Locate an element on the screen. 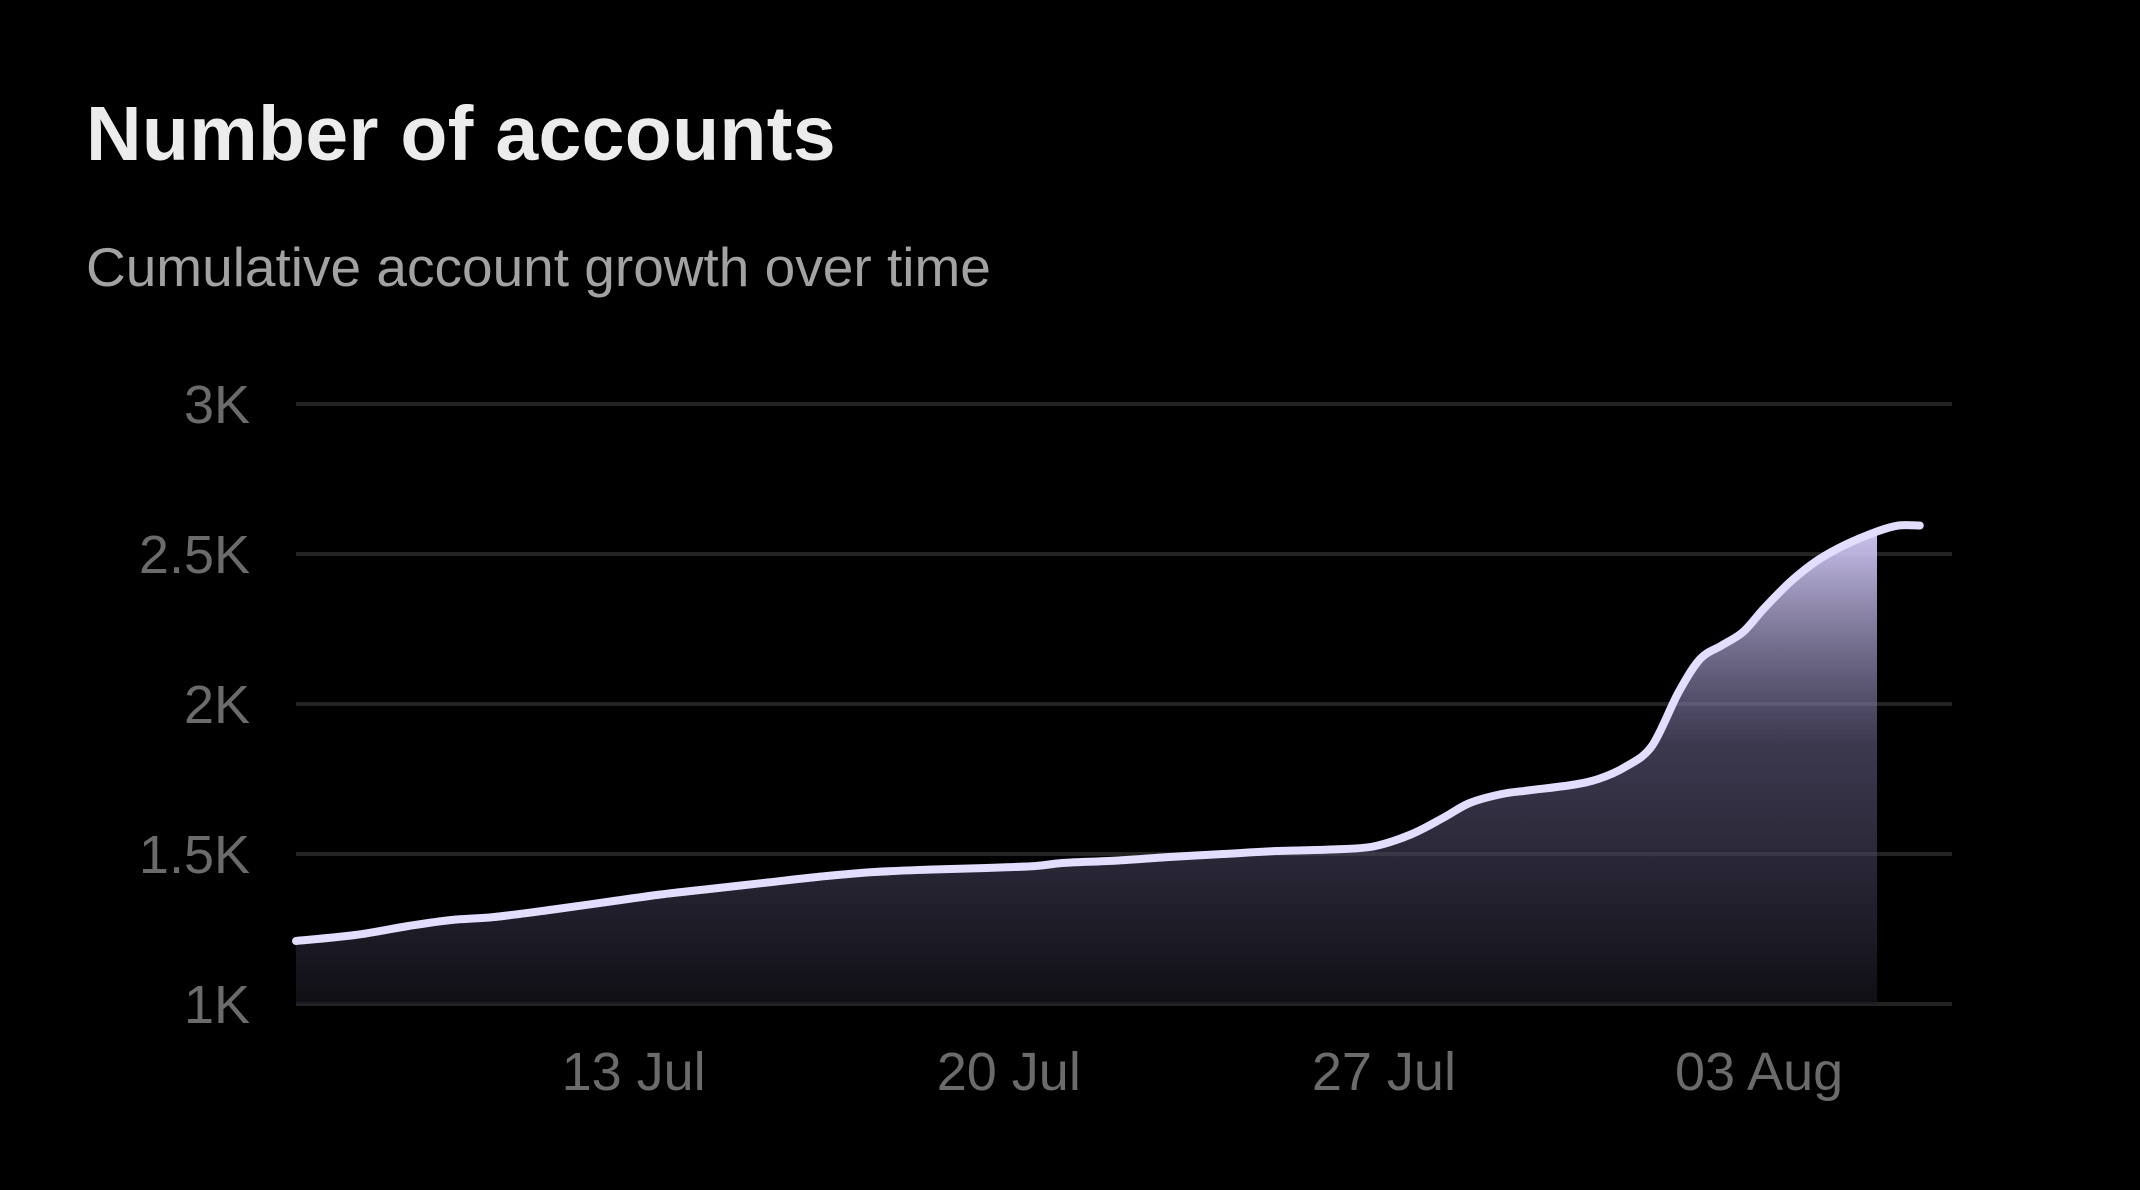 This screenshot has width=2140, height=1190. x-tick-label: 27 Jul is located at coordinates (1384, 1072).